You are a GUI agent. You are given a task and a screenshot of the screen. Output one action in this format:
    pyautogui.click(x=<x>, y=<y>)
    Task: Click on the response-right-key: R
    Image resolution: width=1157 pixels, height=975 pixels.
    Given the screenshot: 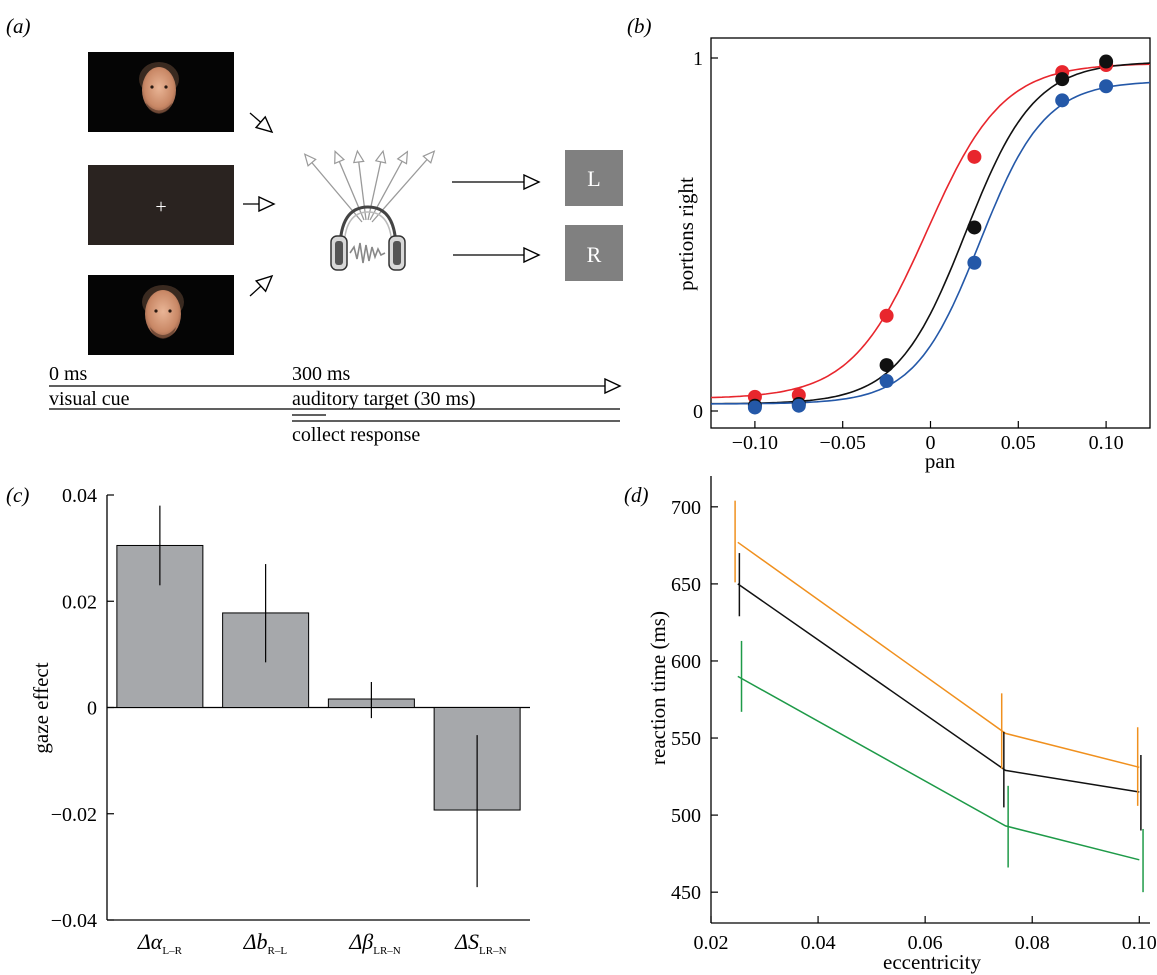 What is the action you would take?
    pyautogui.click(x=594, y=253)
    